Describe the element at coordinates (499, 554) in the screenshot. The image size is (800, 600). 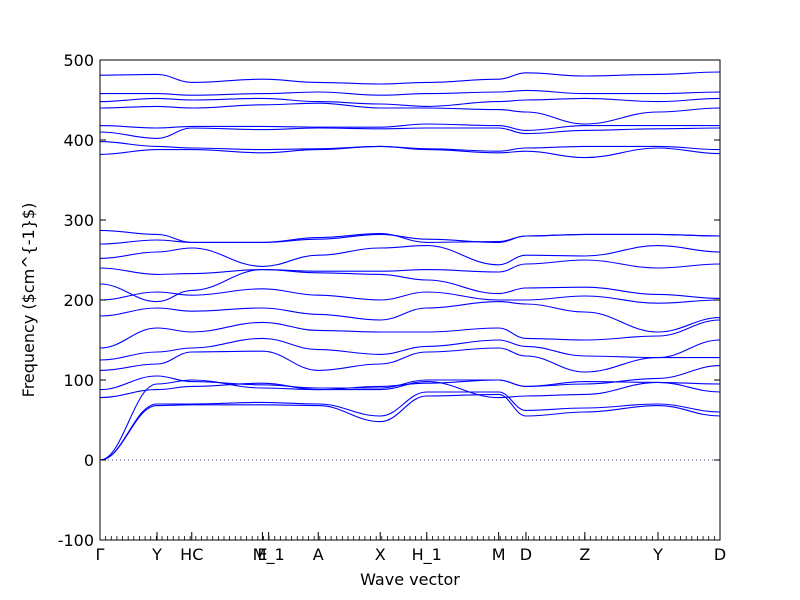
I see `x-tick-label: M` at that location.